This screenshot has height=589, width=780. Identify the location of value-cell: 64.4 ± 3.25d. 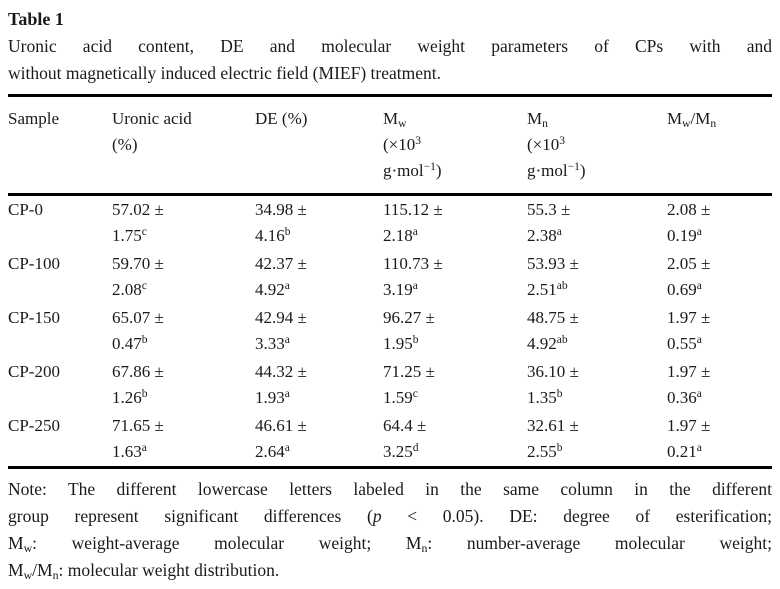
(455, 439).